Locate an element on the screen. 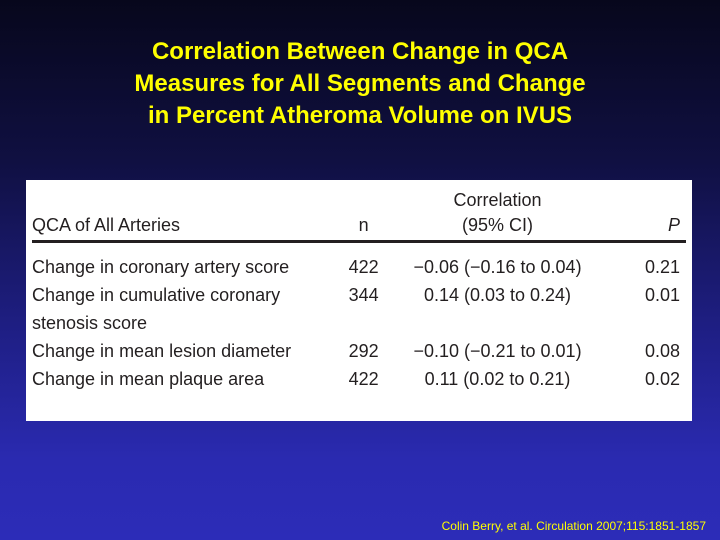  row-correlation: −0.10 (−0.21 to 0.01) is located at coordinates (497, 351).